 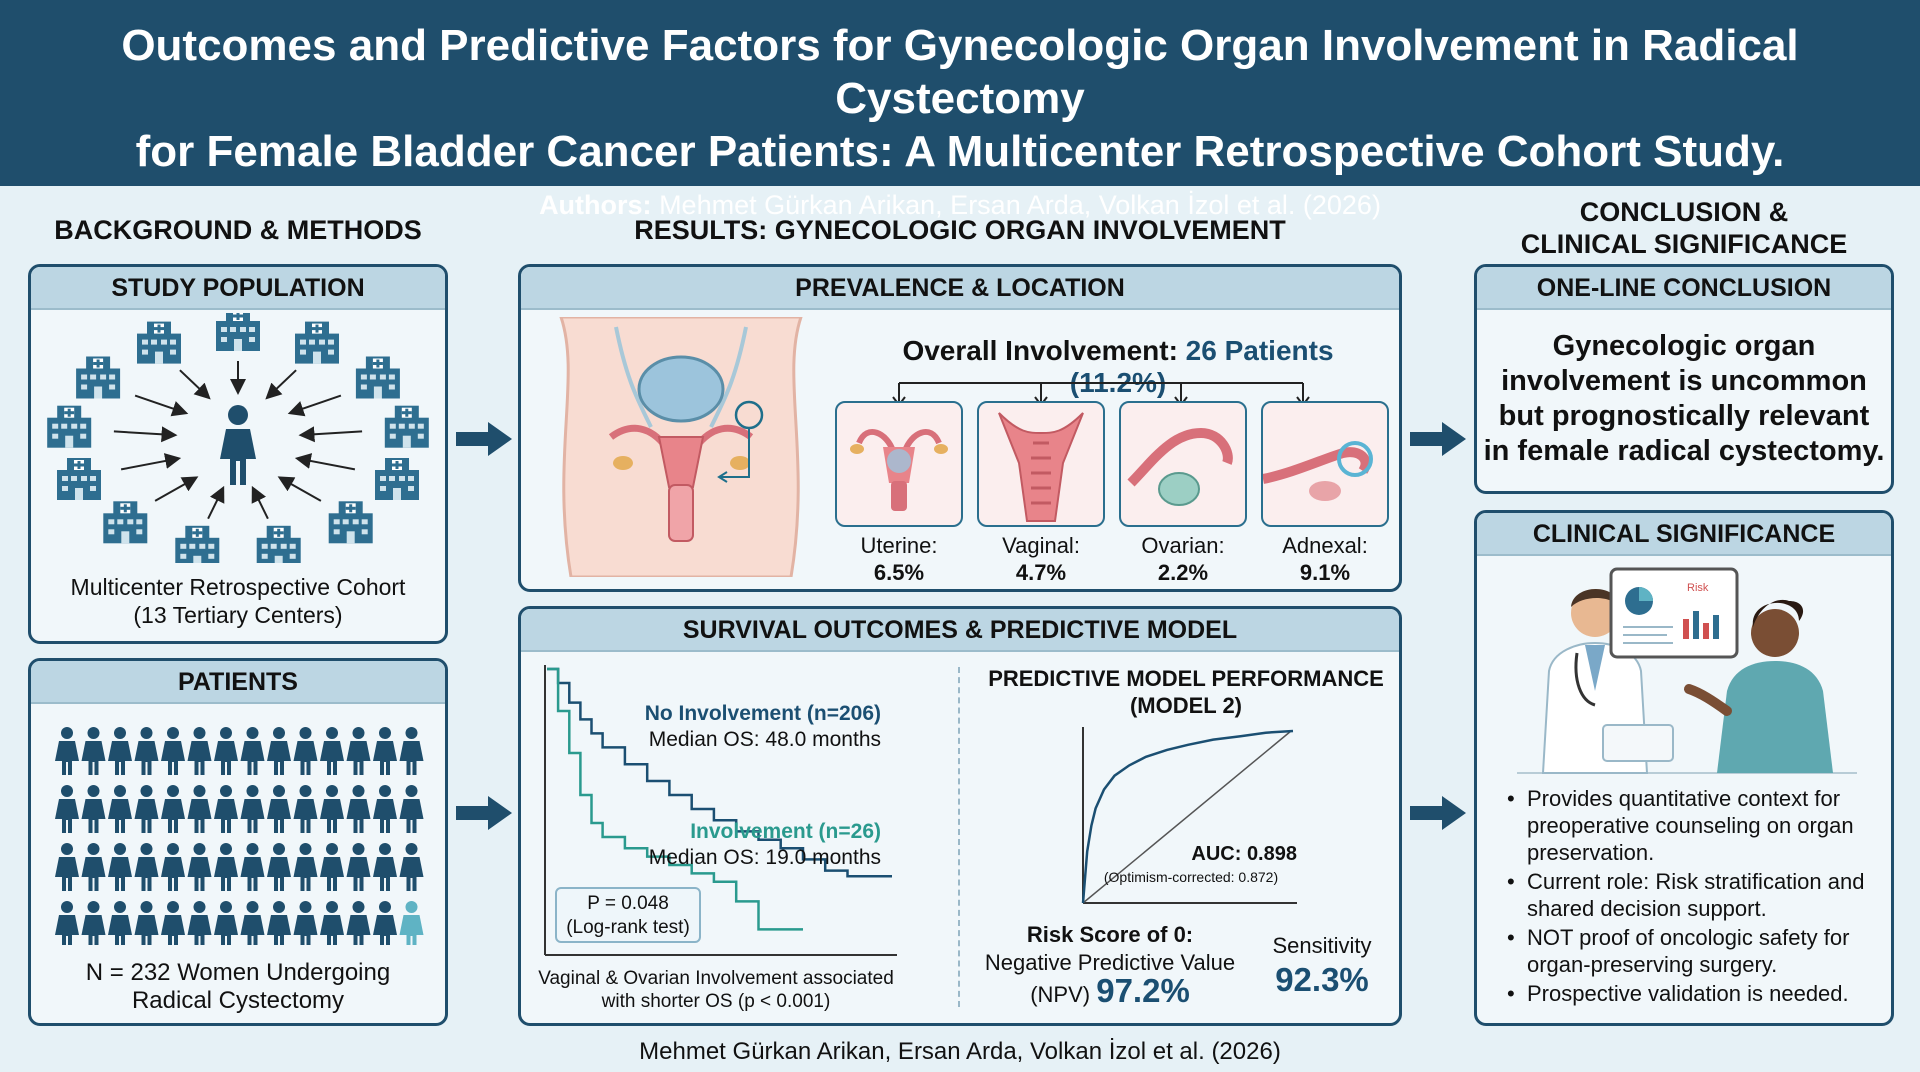 I want to click on column-title-background: BACKGROUND & METHODS, so click(x=238, y=230).